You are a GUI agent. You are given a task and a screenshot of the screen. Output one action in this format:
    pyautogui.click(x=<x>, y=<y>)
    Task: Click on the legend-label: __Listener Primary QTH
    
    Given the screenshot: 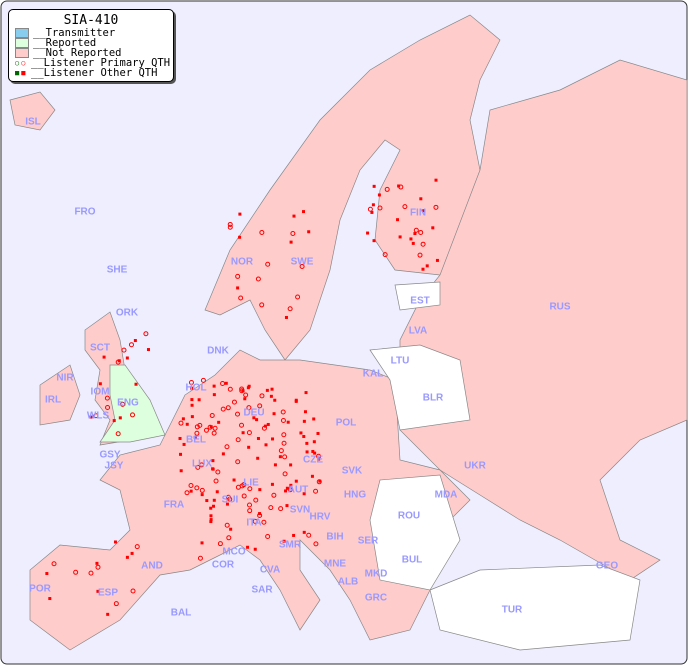 What is the action you would take?
    pyautogui.click(x=101, y=63)
    